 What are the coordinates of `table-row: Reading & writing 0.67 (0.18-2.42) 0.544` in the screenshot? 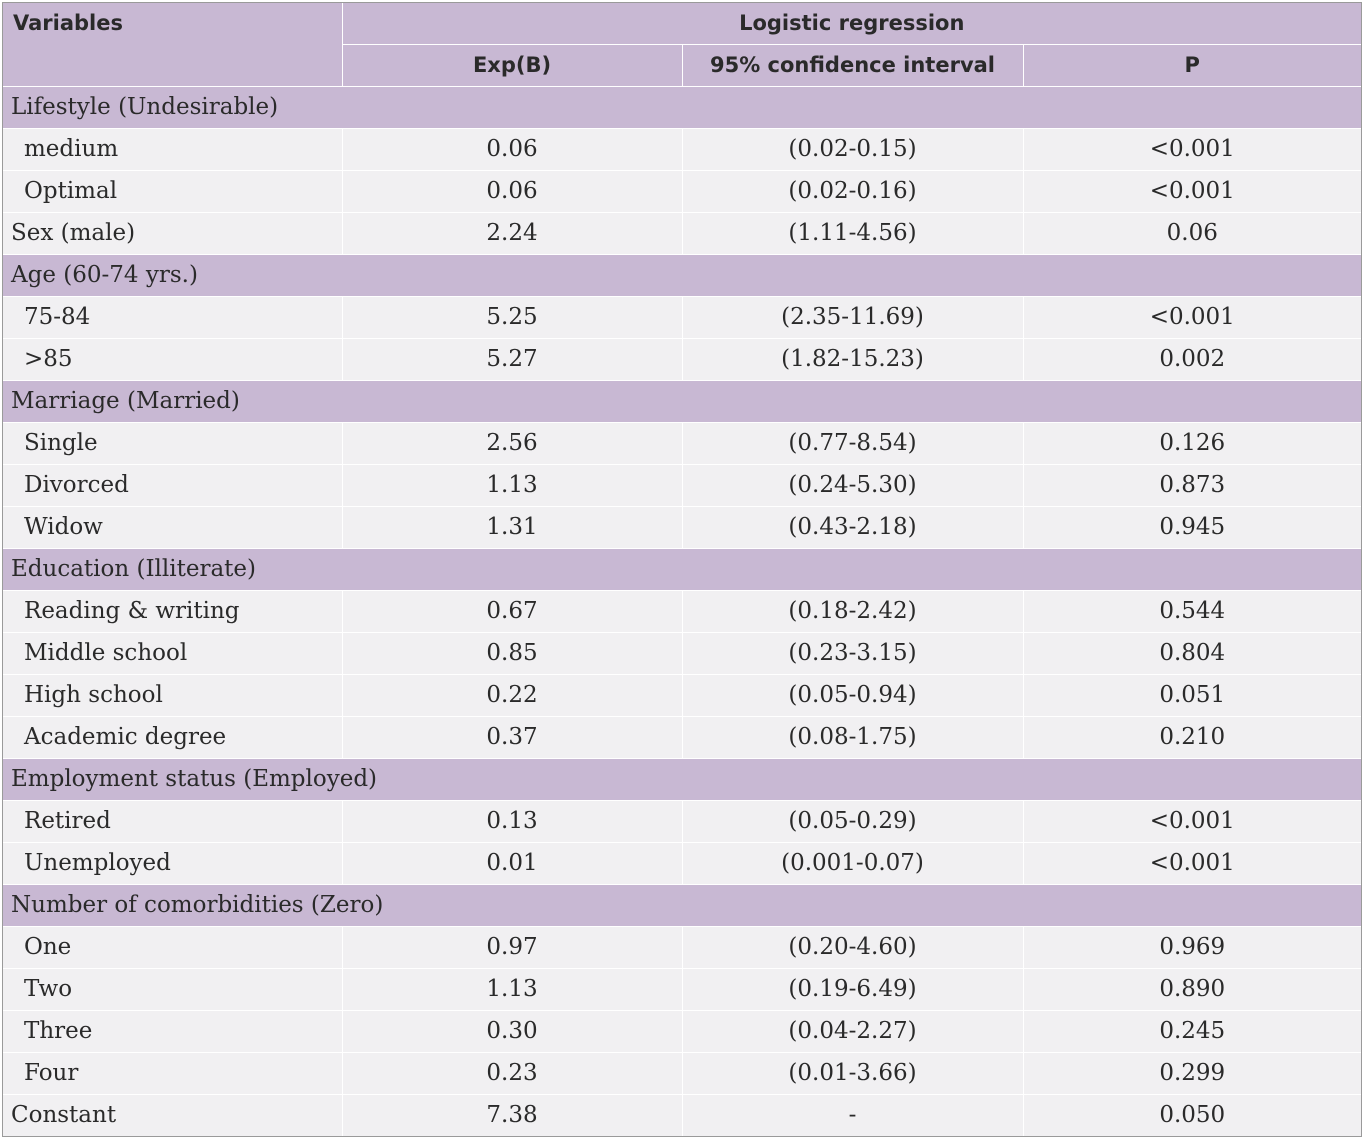 It's located at (682, 611).